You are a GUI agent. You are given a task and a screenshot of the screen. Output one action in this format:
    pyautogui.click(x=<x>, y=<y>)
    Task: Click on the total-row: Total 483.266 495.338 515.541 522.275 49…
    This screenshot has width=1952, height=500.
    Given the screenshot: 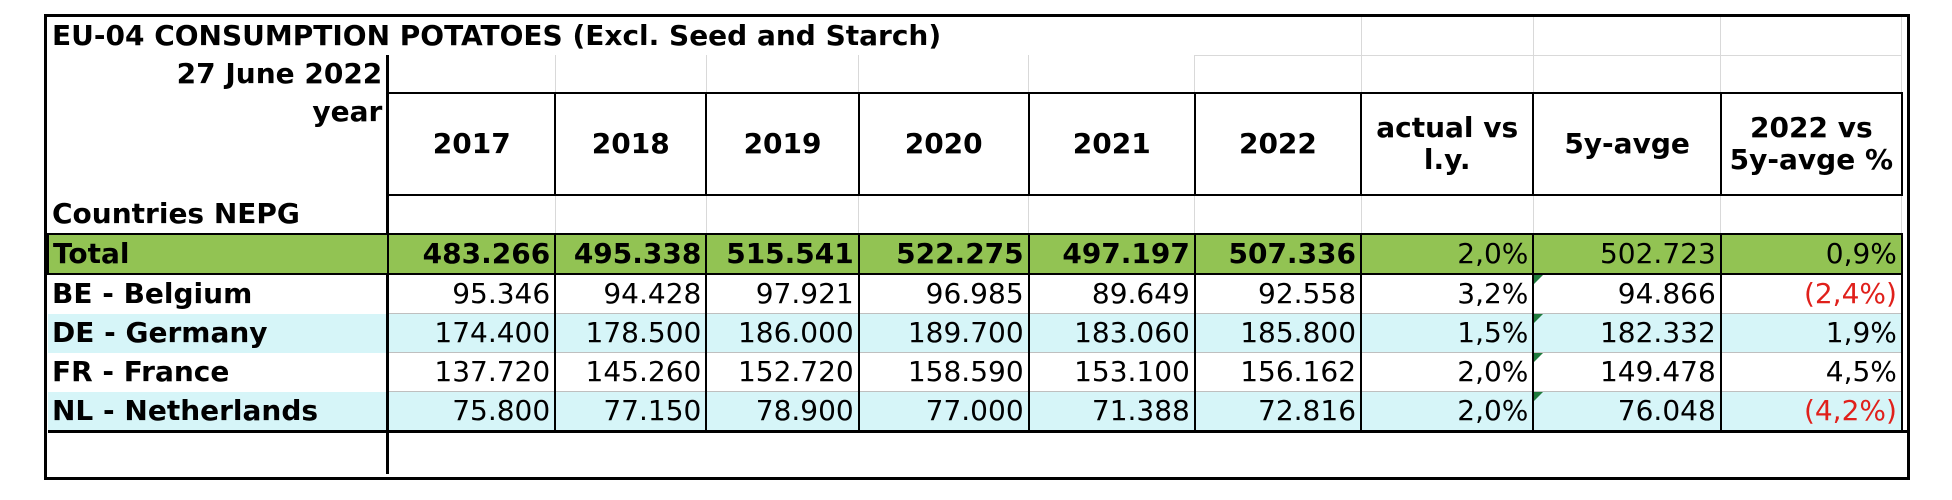 What is the action you would take?
    pyautogui.click(x=977, y=254)
    